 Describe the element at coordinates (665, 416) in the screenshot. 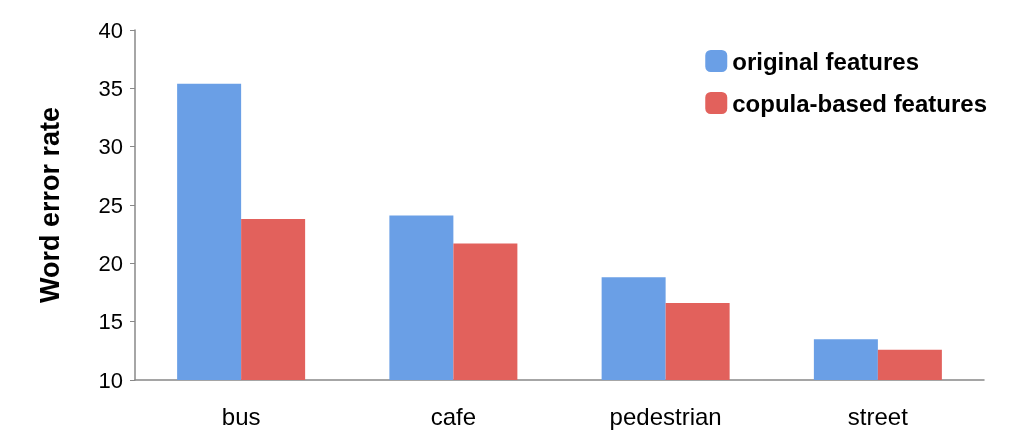

I see `x-tick-label: pedestrian` at that location.